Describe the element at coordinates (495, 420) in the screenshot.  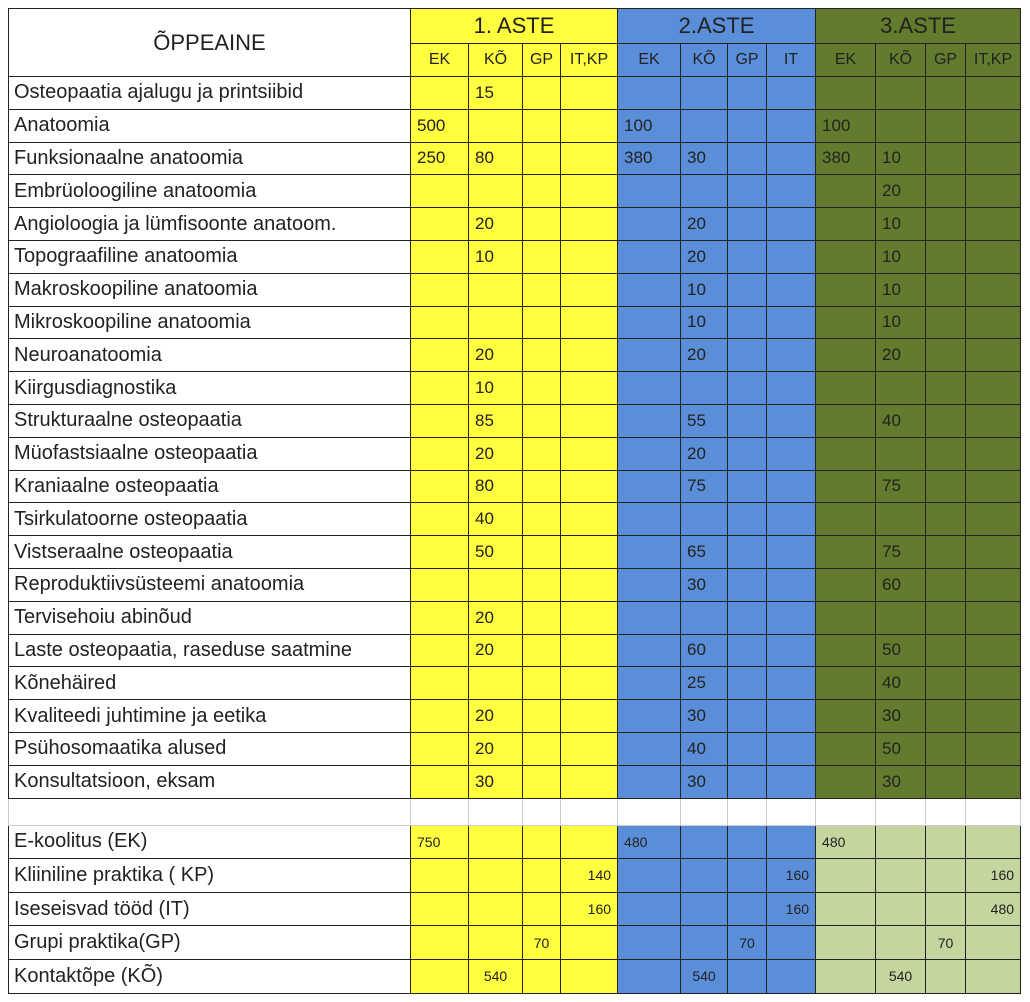
I see `value-cell: 85` at that location.